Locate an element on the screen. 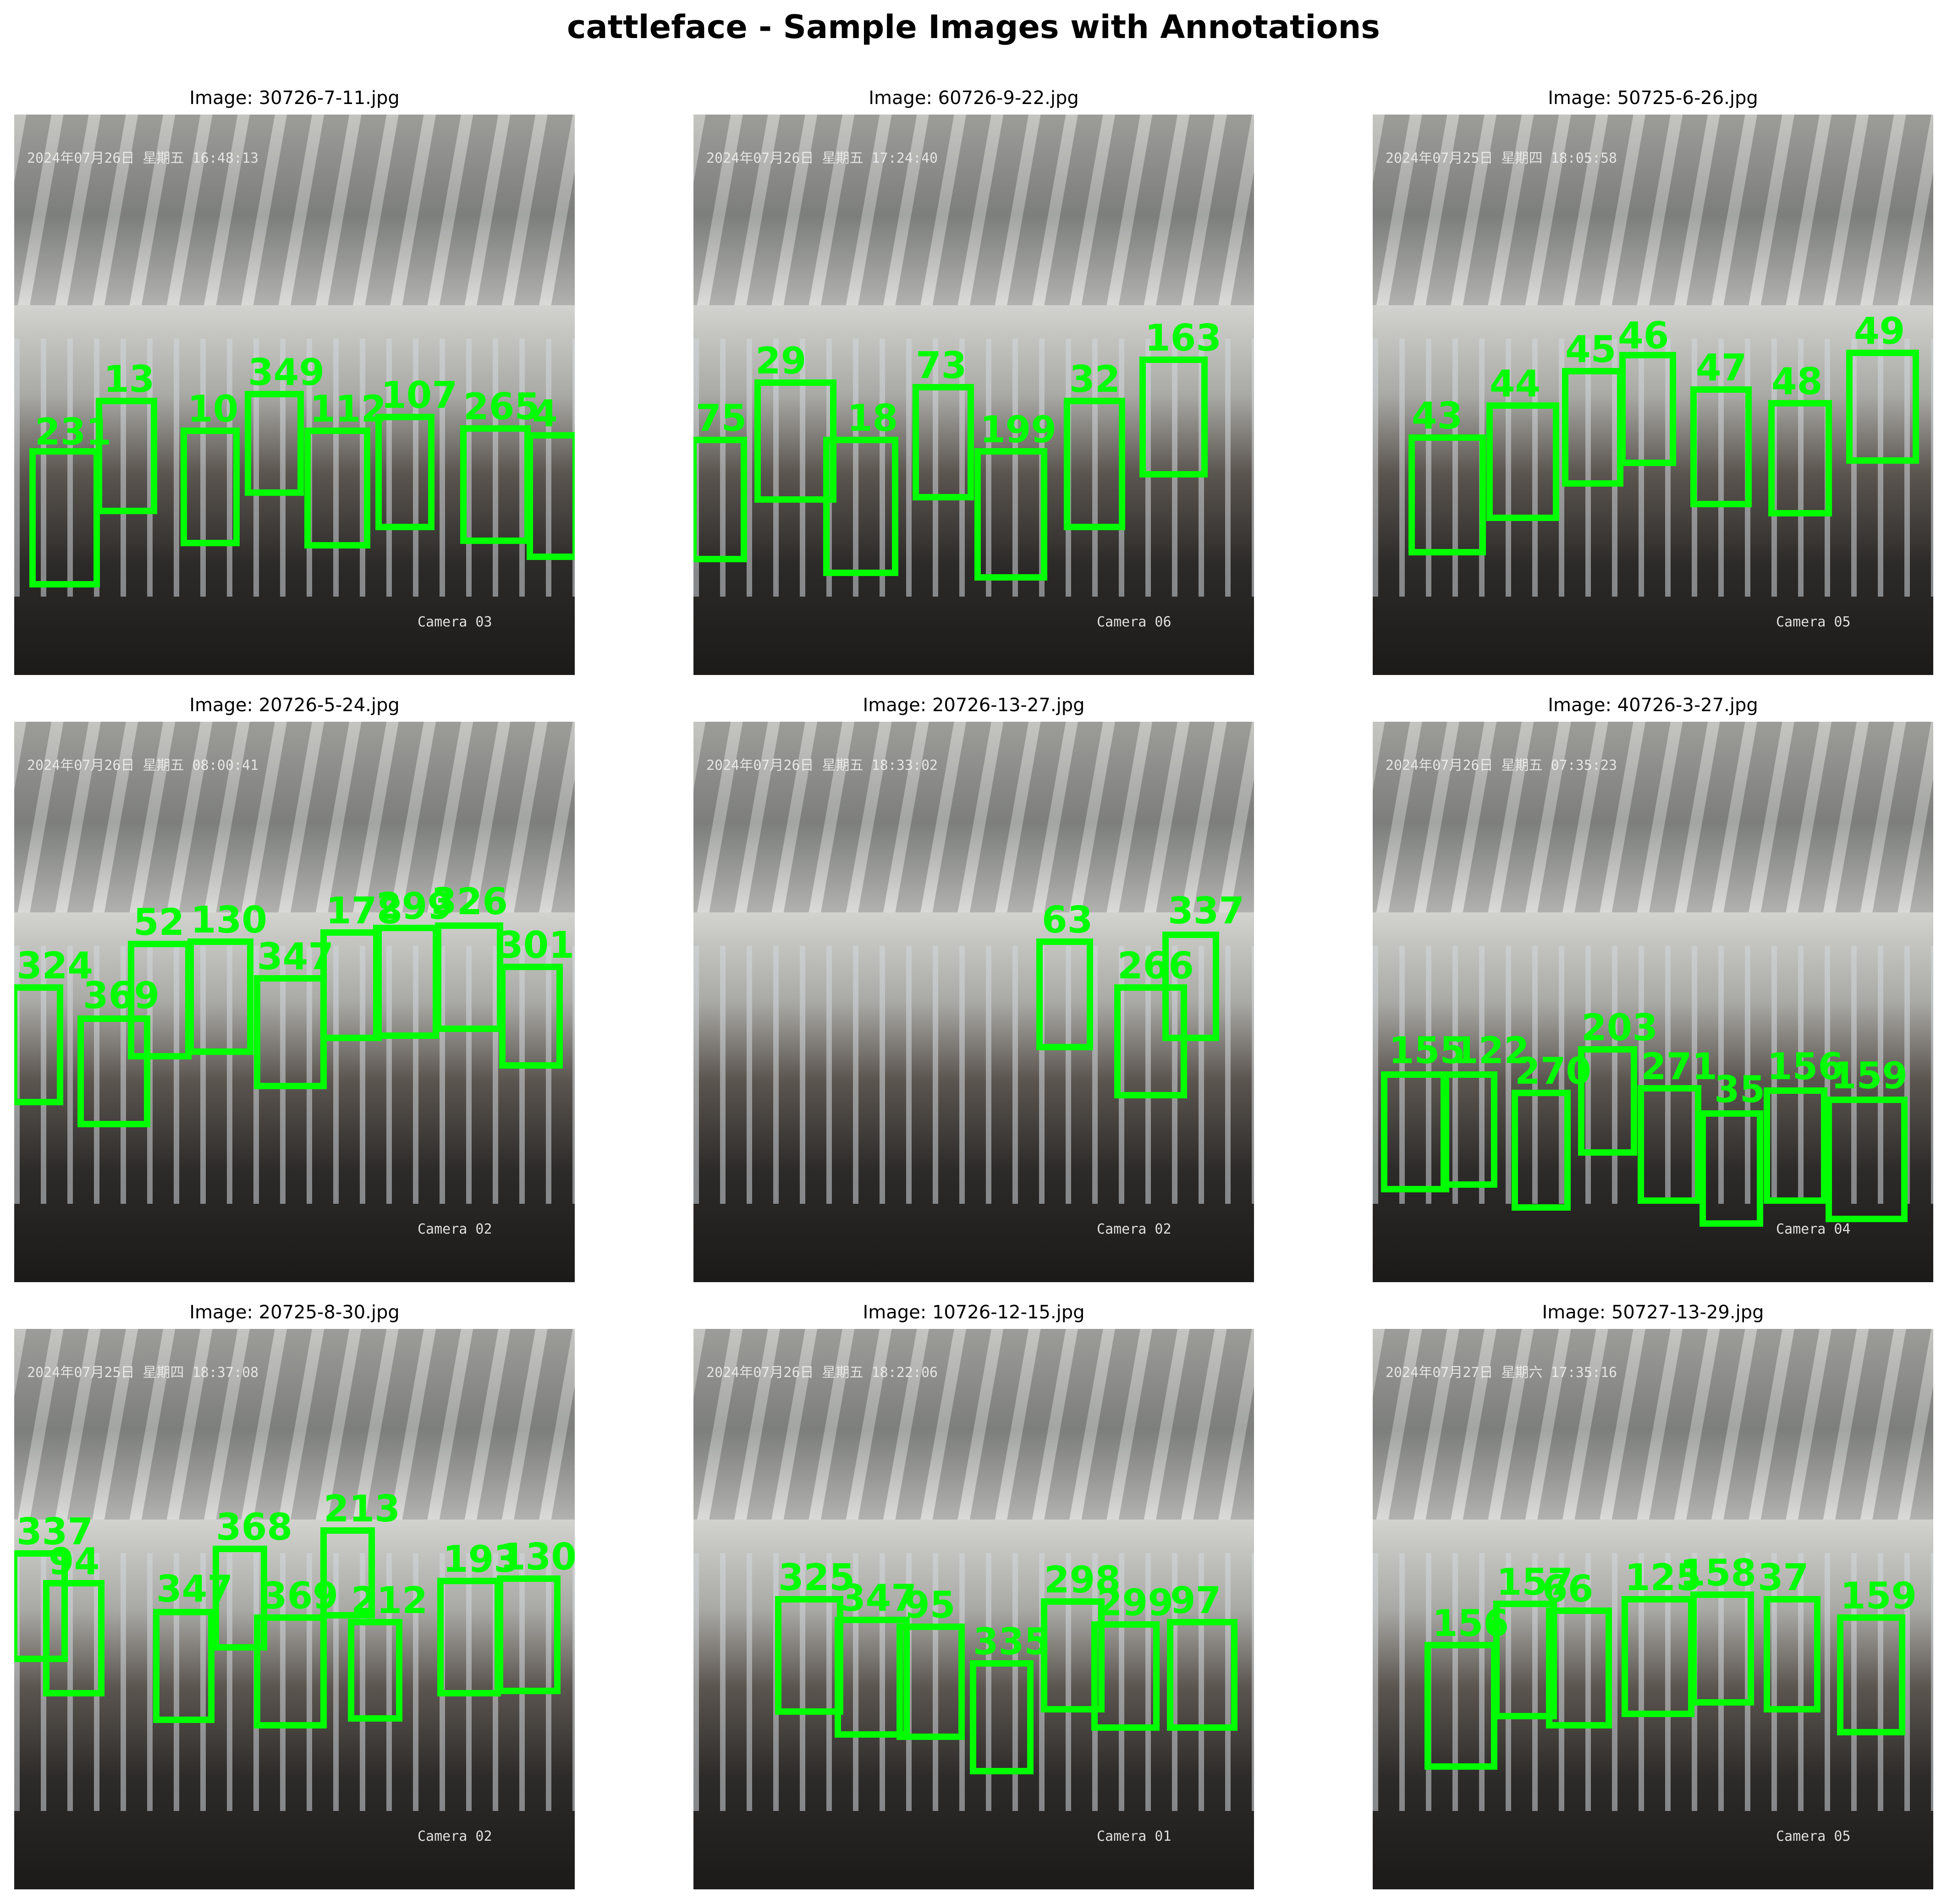 The width and height of the screenshot is (1947, 1904). camera-label: Camera 04 is located at coordinates (1813, 1229).